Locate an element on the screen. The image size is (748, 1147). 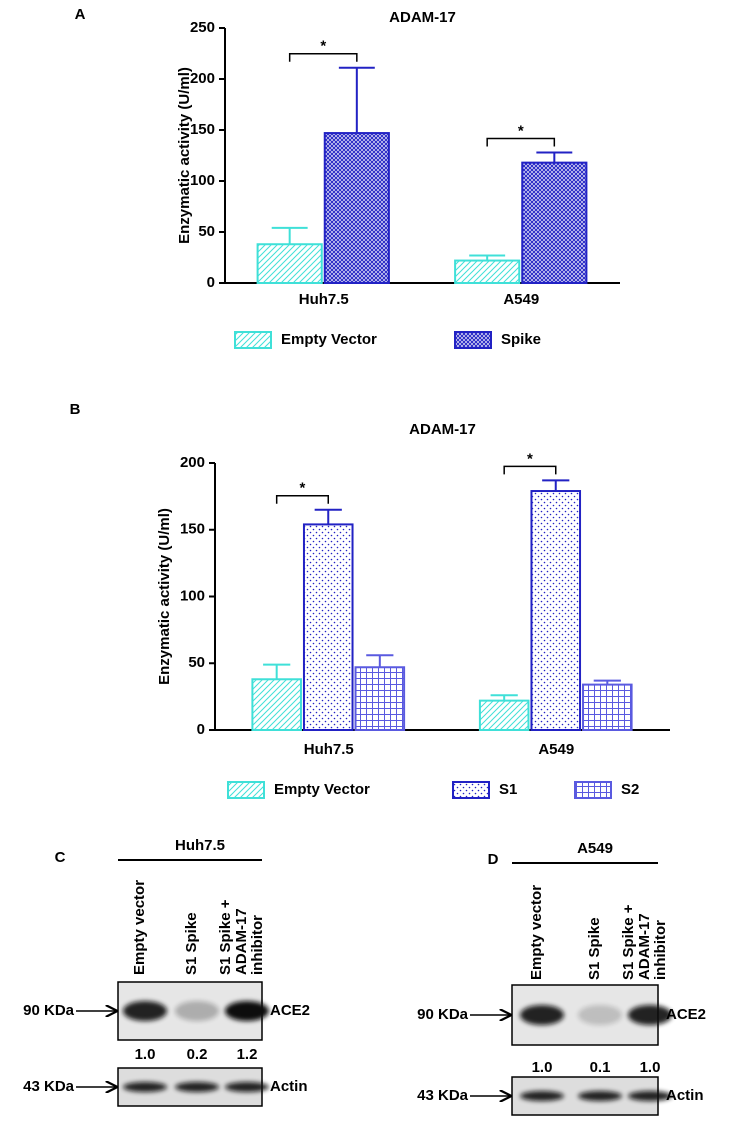
legend-label: S1 is located at coordinates (508, 789).